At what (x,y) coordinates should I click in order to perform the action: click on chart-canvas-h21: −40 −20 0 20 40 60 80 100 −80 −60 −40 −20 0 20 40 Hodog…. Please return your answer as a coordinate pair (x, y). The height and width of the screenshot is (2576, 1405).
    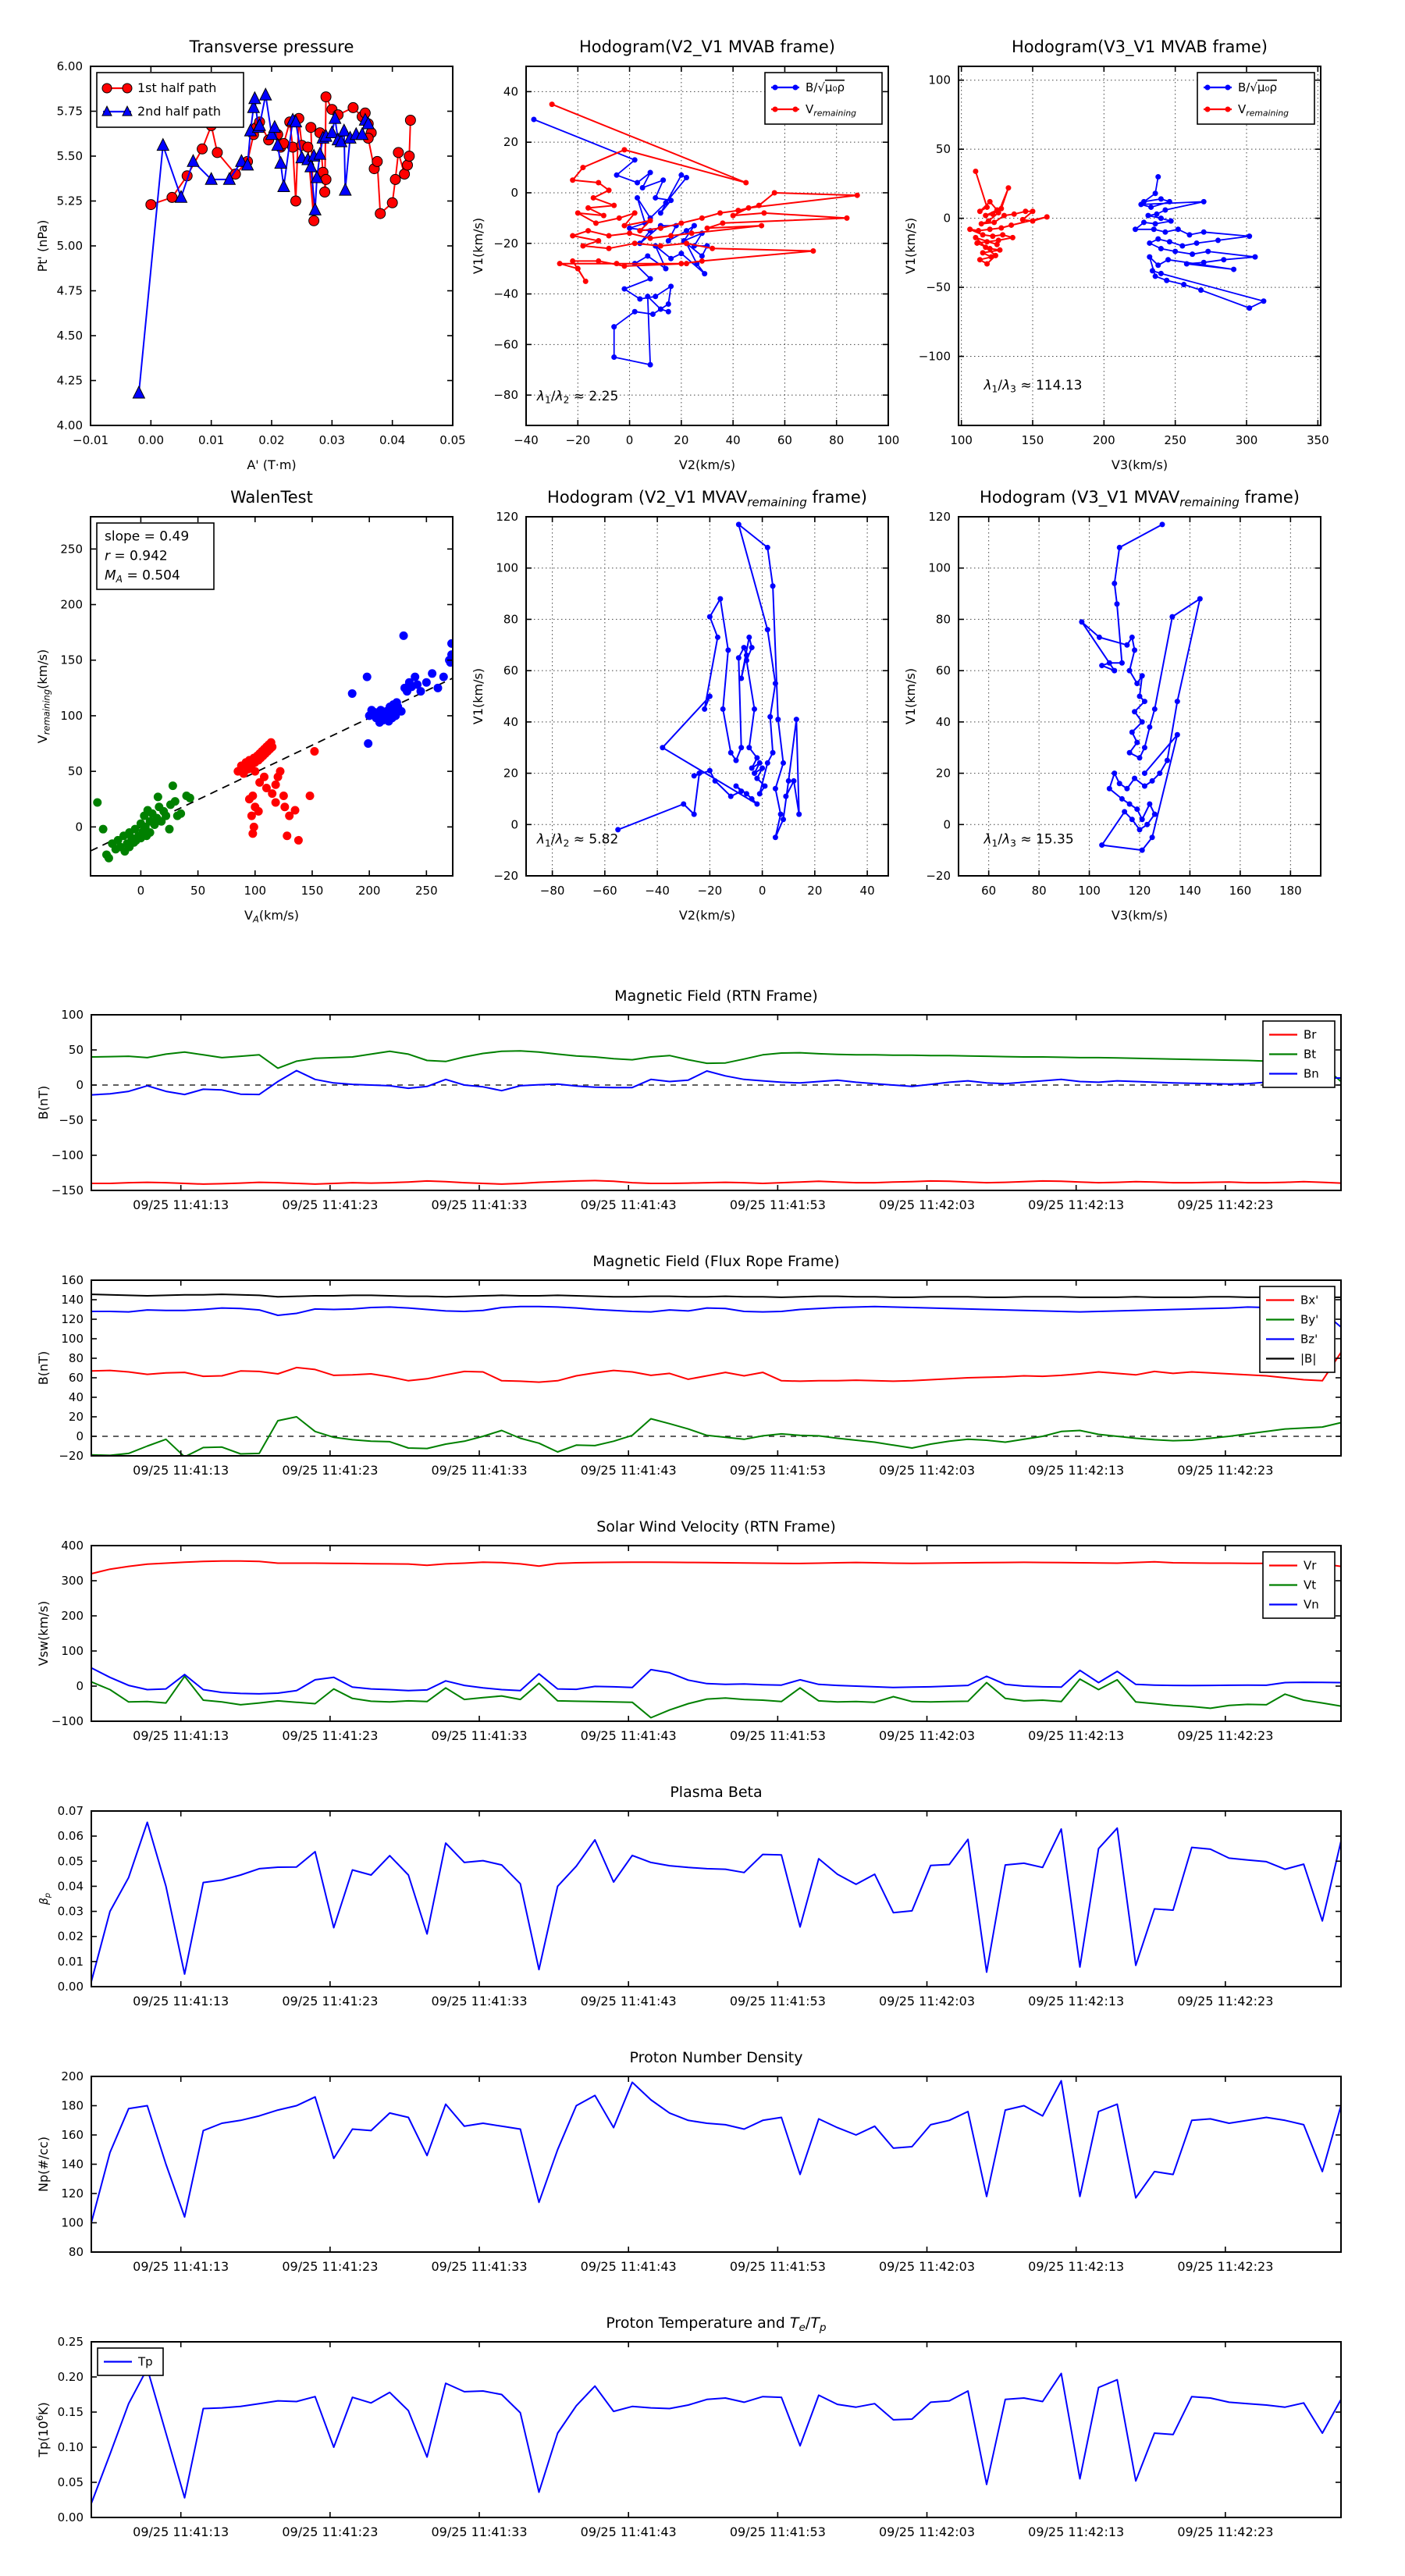
    Looking at the image, I should click on (685, 255).